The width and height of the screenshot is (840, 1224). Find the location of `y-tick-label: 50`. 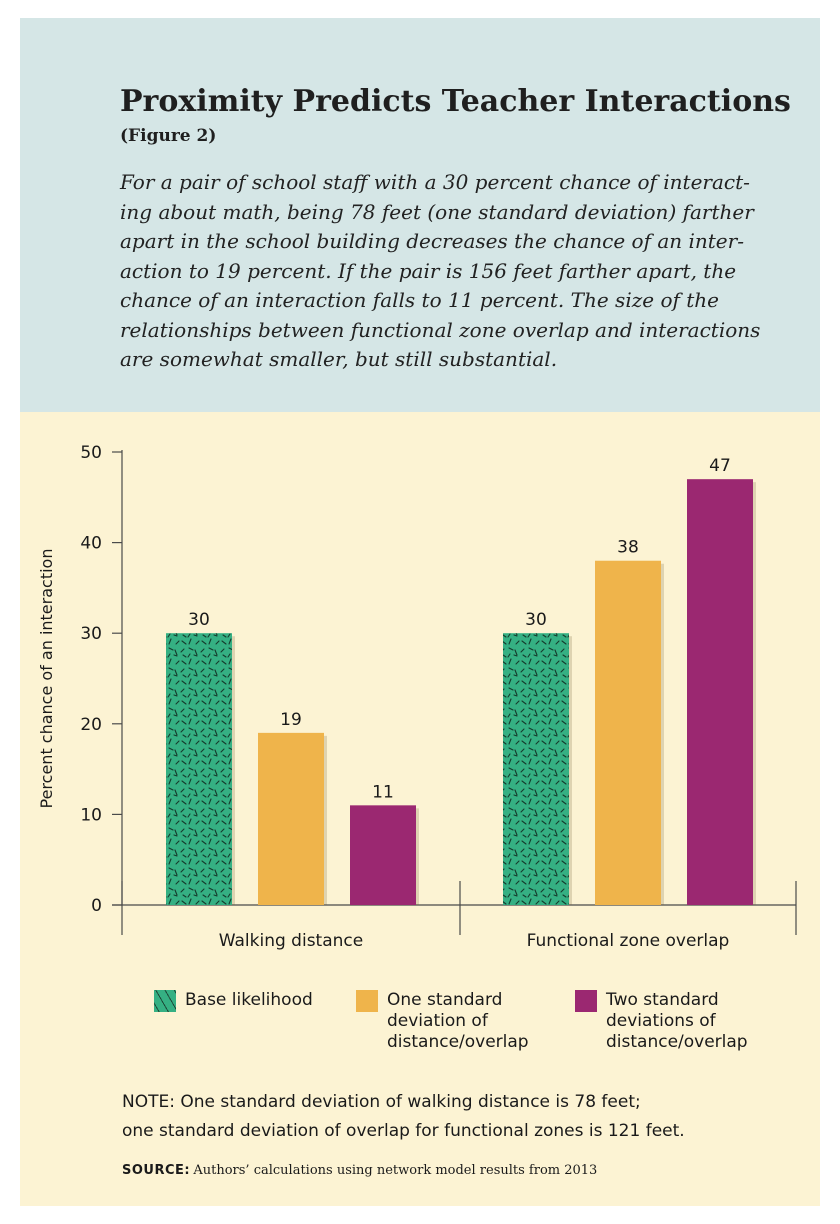

y-tick-label: 50 is located at coordinates (91, 453).